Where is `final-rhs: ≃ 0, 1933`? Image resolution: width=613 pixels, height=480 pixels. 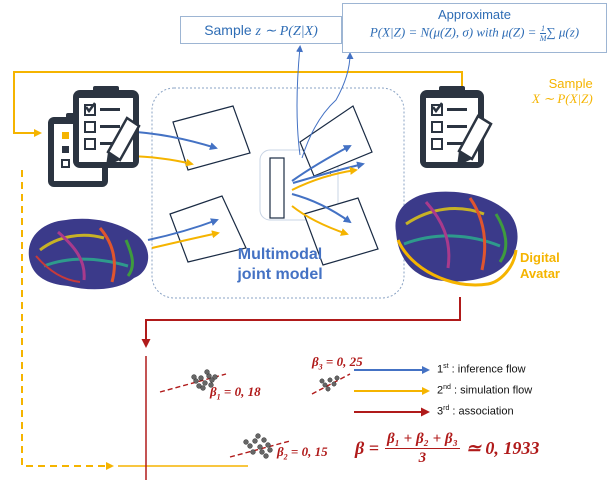
final-rhs: ≃ 0, 1933 is located at coordinates (502, 448).